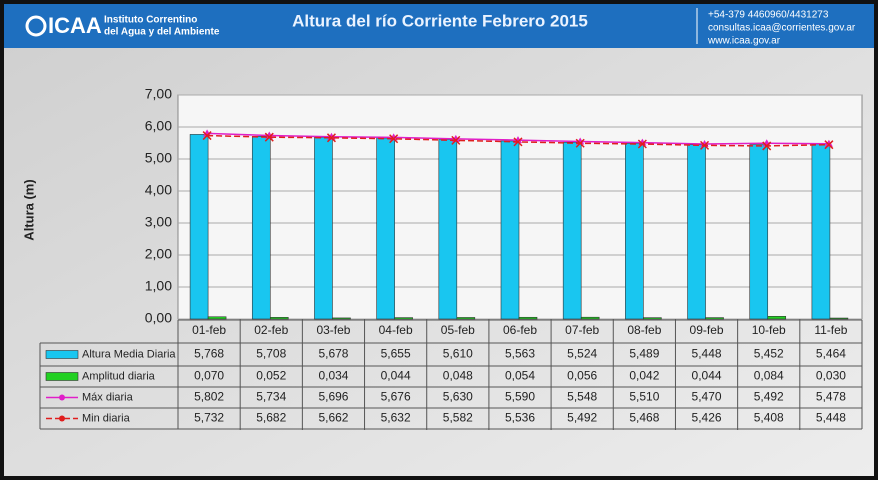  Describe the element at coordinates (644, 330) in the screenshot. I see `x-tick-label: 08-feb` at that location.